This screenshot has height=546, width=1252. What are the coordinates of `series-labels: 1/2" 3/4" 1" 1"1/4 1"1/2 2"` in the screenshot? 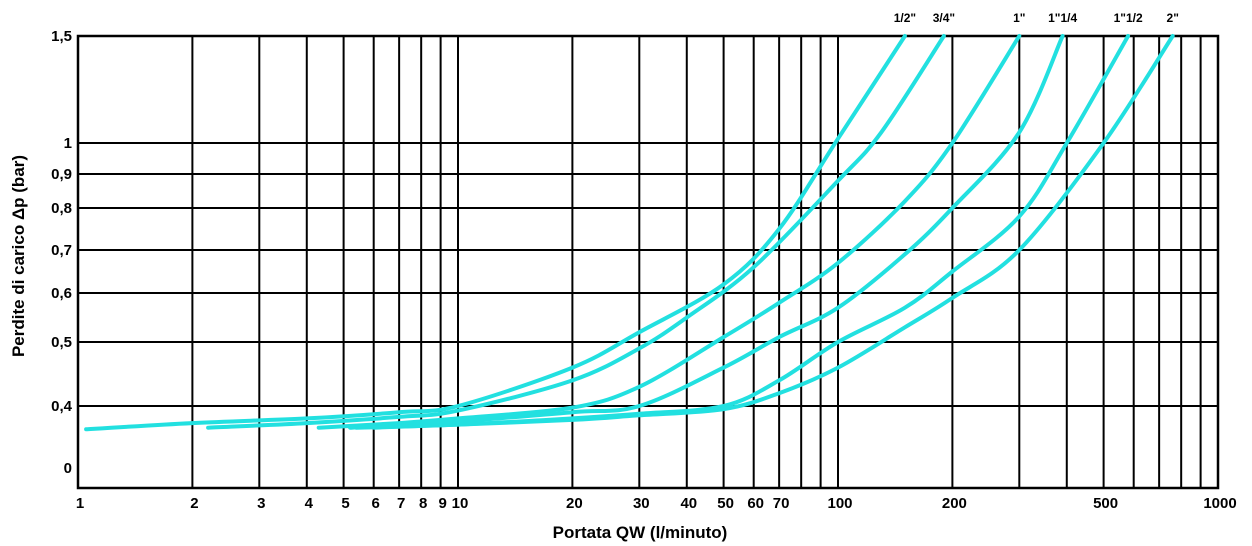 It's located at (1036, 18).